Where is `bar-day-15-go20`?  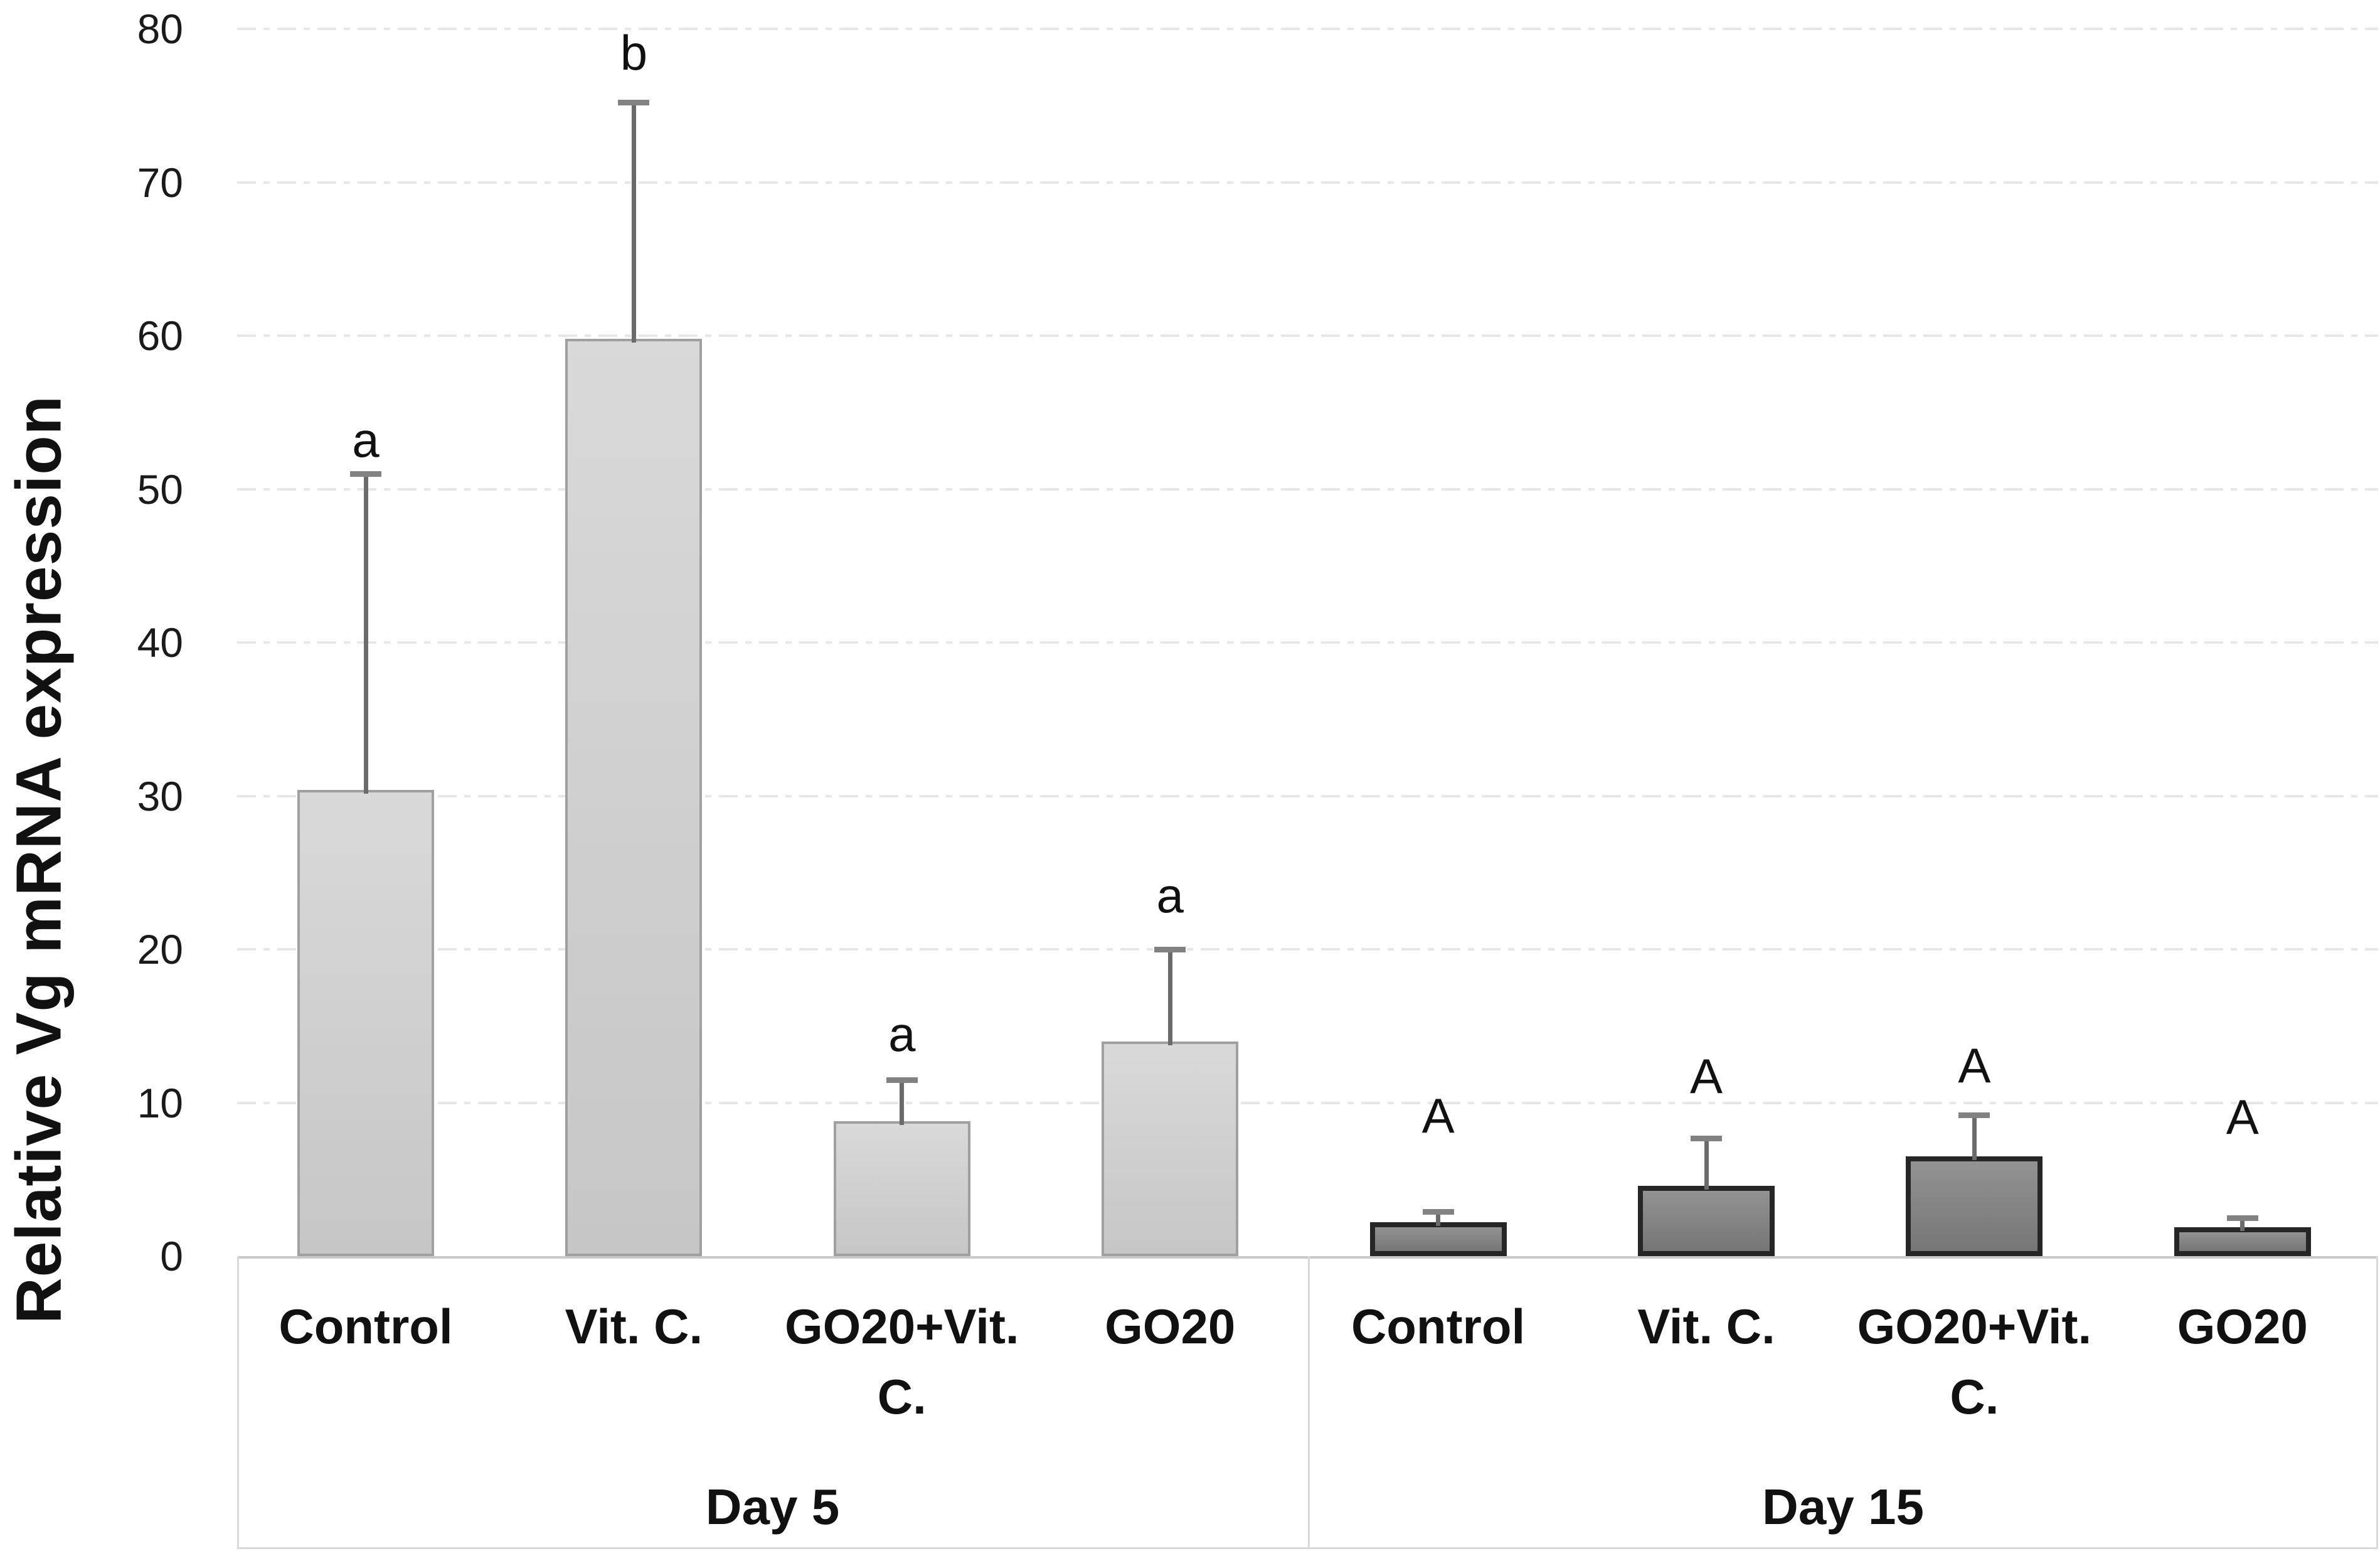 bar-day-15-go20 is located at coordinates (2243, 1241).